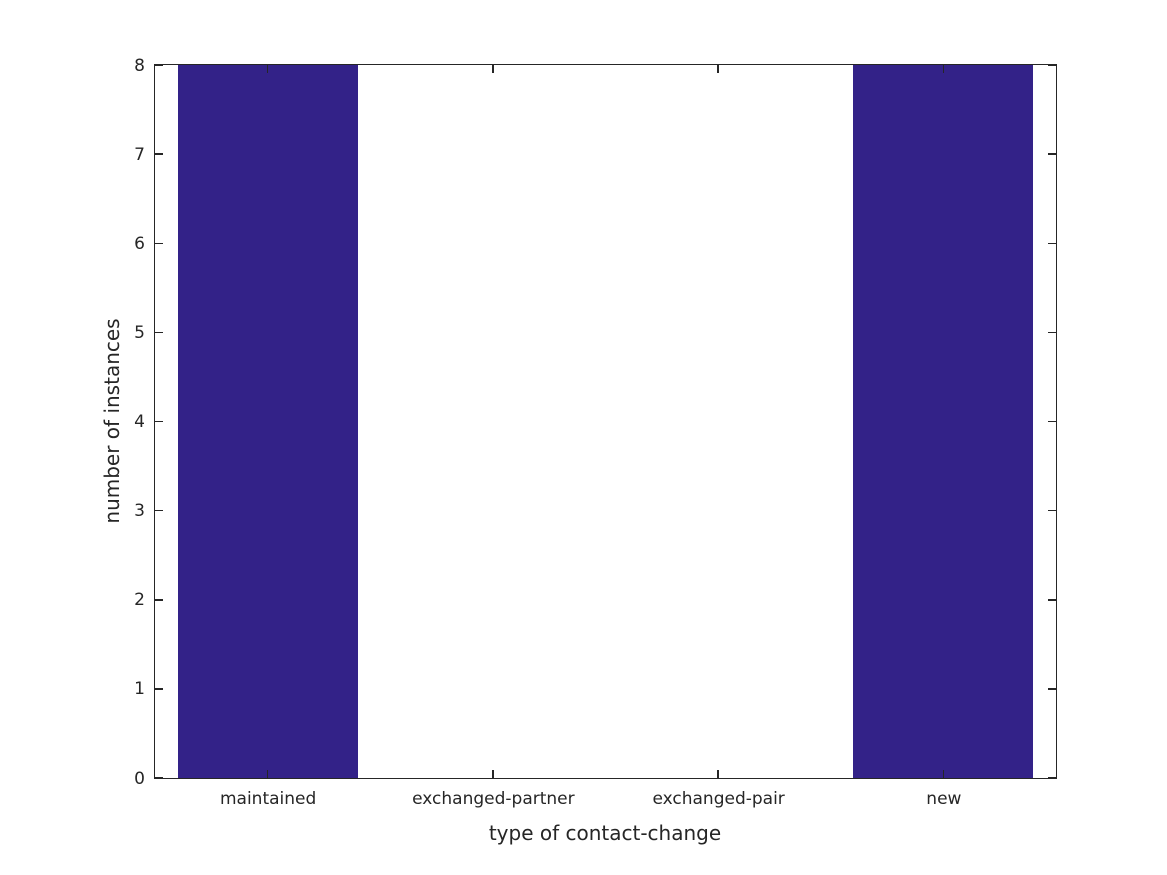 The width and height of the screenshot is (1167, 875). I want to click on x-tick-label-maintained: maintained, so click(268, 799).